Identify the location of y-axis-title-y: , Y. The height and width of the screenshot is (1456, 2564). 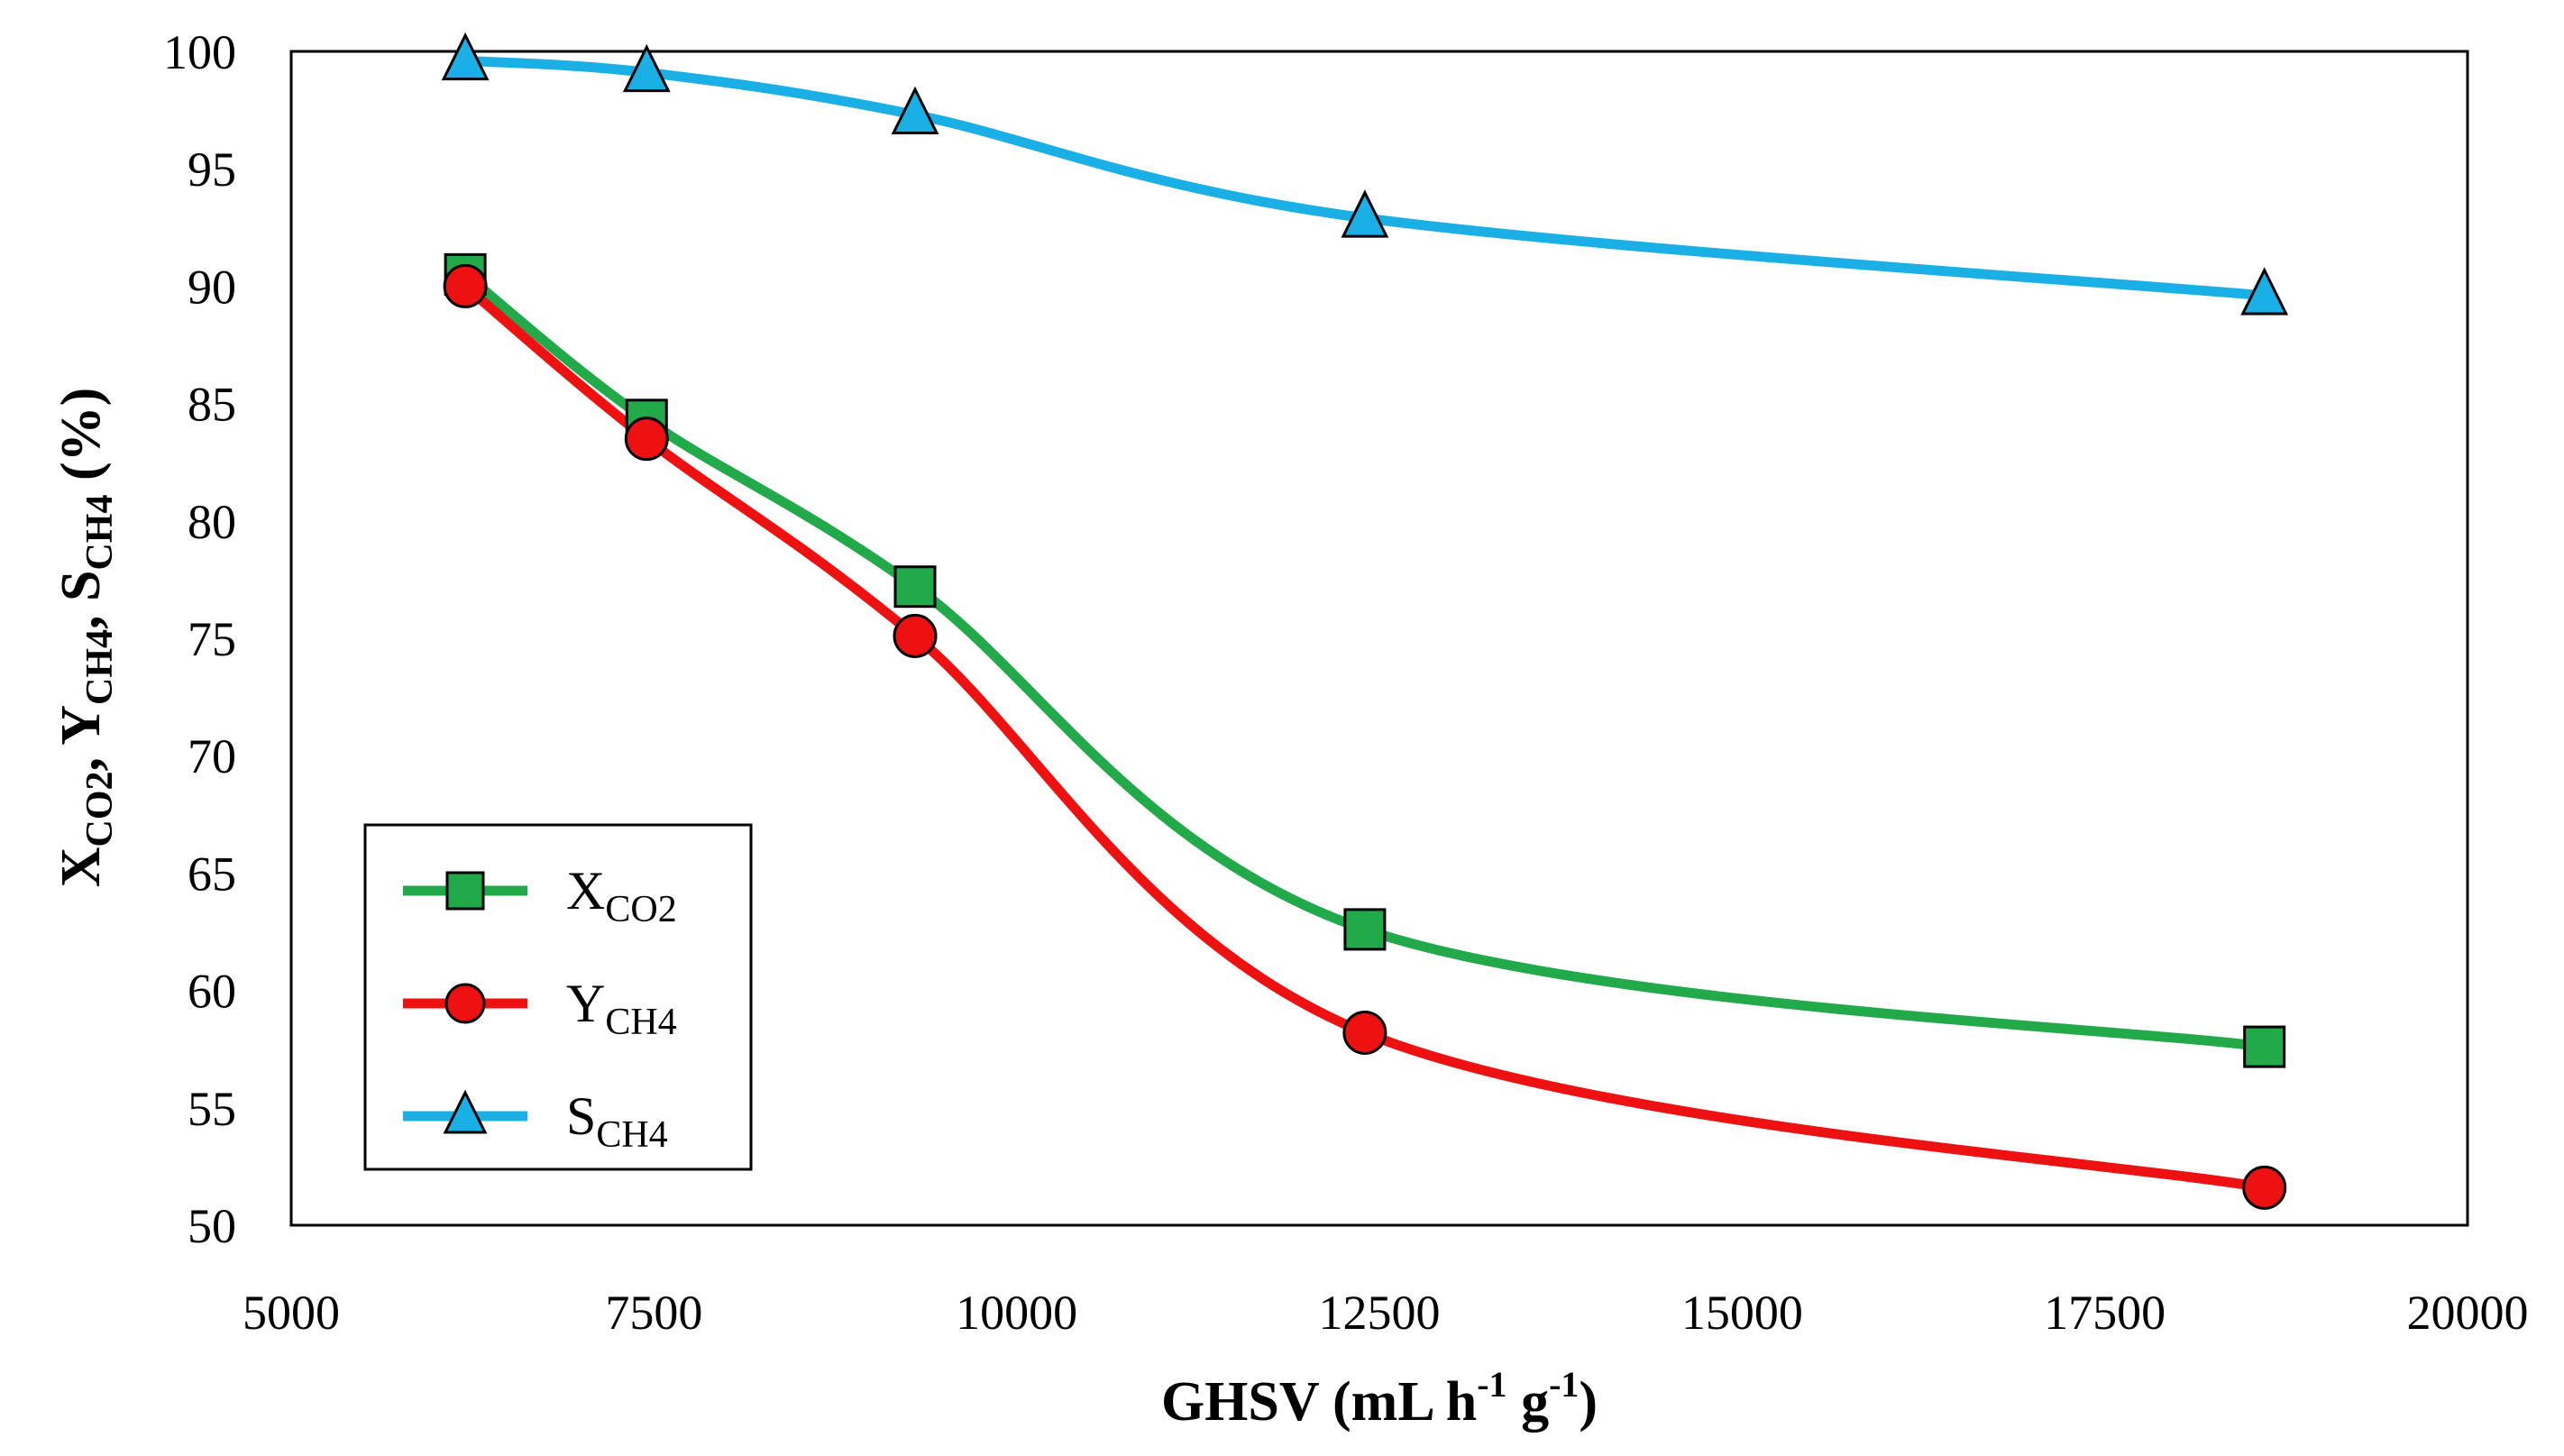
(81, 738).